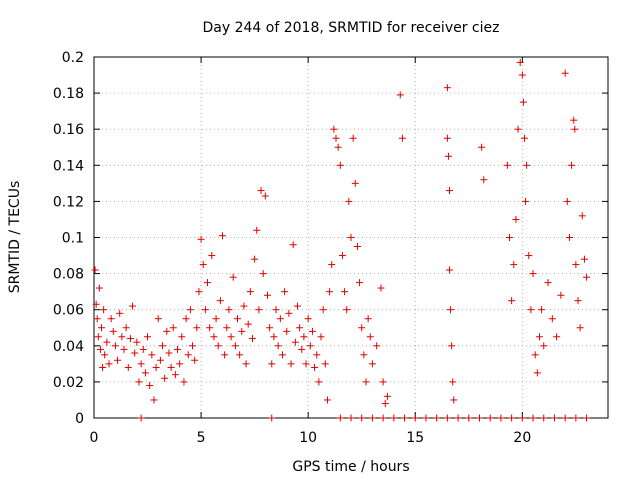 This screenshot has width=640, height=484. I want to click on y-tick-label: 0.04, so click(68, 347).